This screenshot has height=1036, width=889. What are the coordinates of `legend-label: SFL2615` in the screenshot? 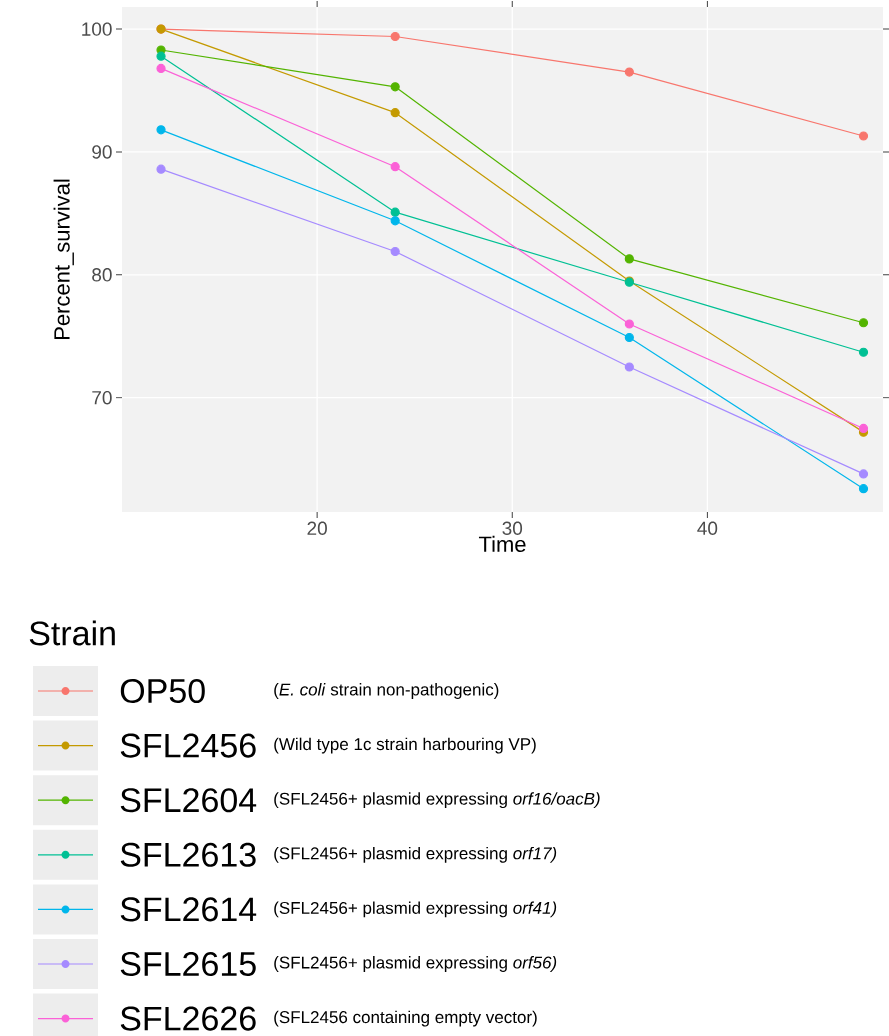 It's located at (188, 964).